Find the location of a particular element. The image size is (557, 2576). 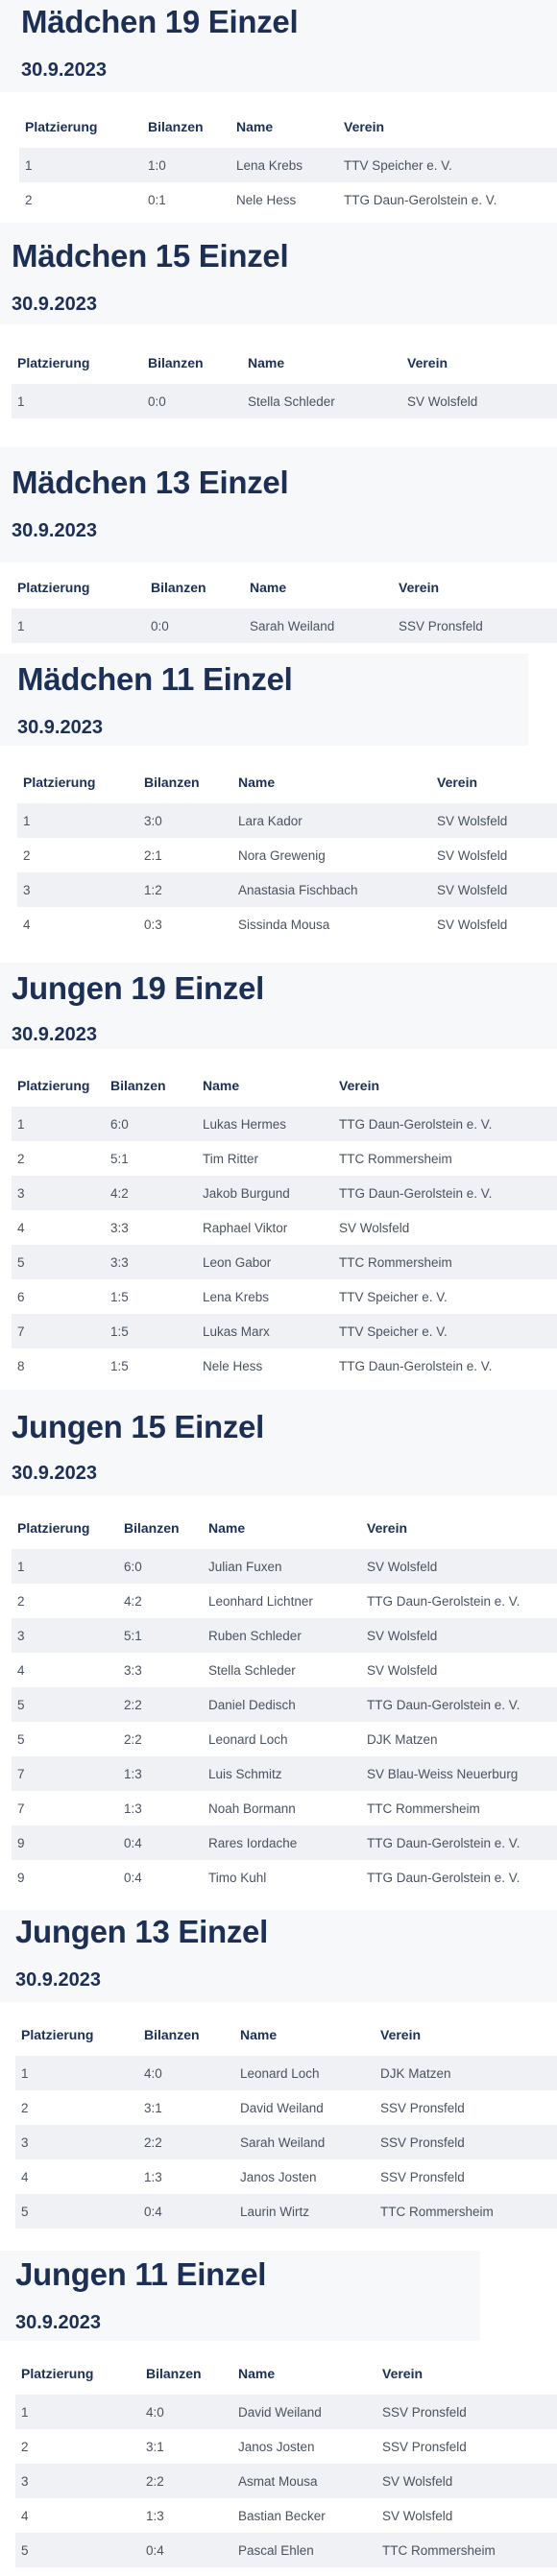

section-header: Mädchen 15 Einzel 30.9.2023 is located at coordinates (278, 273).